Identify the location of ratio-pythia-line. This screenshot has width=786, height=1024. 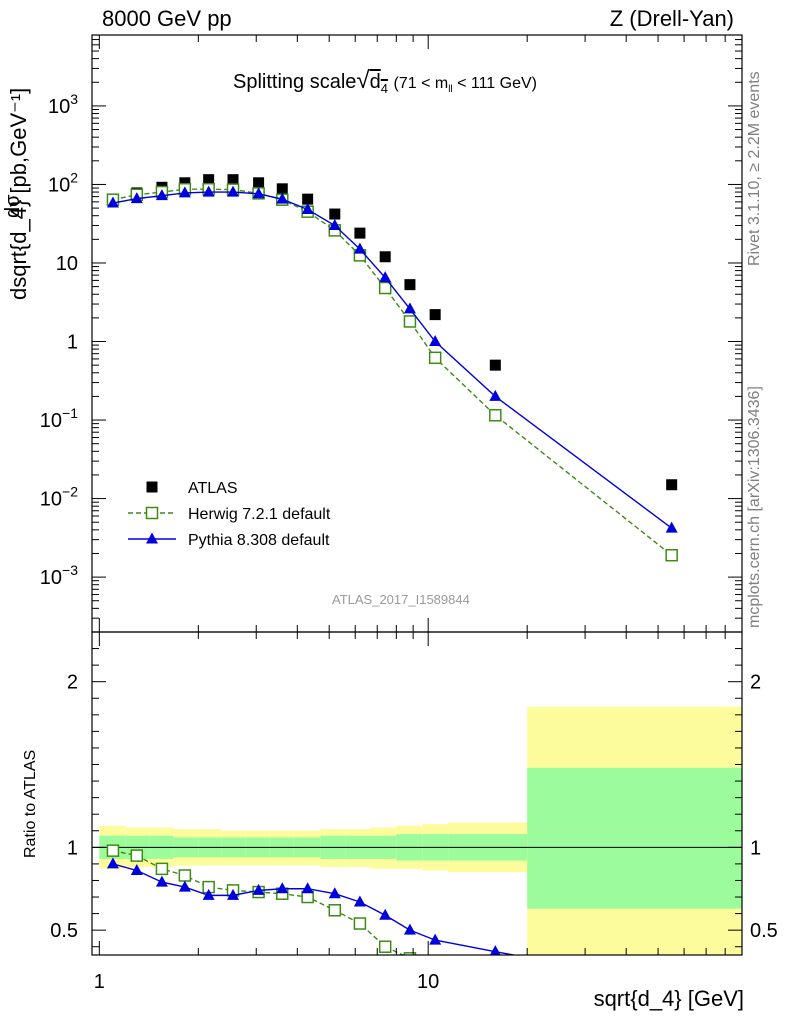
(315, 909).